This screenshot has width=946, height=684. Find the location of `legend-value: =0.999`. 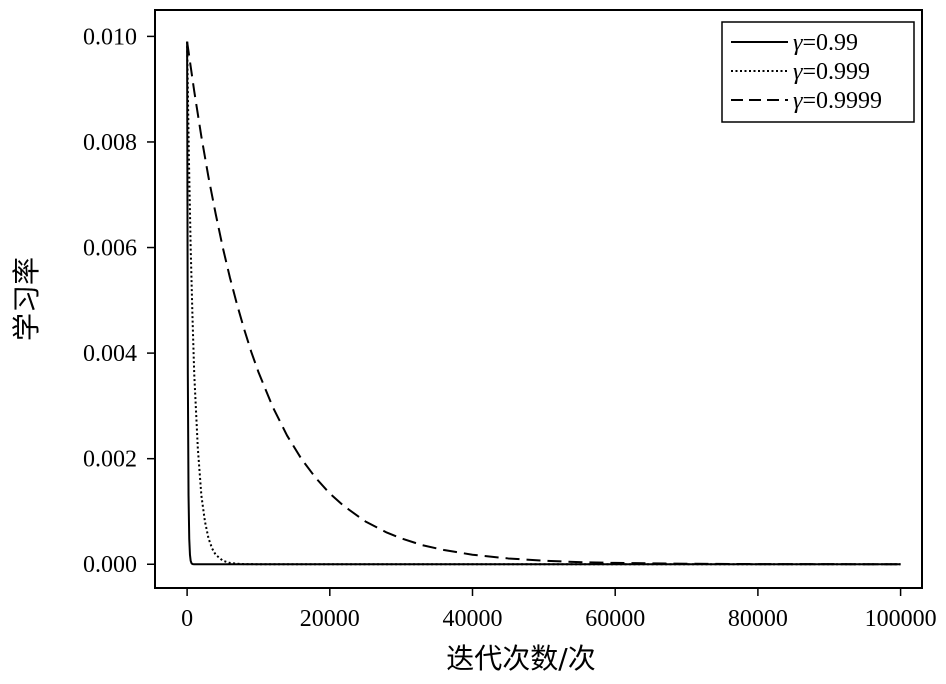

legend-value: =0.999 is located at coordinates (836, 72).